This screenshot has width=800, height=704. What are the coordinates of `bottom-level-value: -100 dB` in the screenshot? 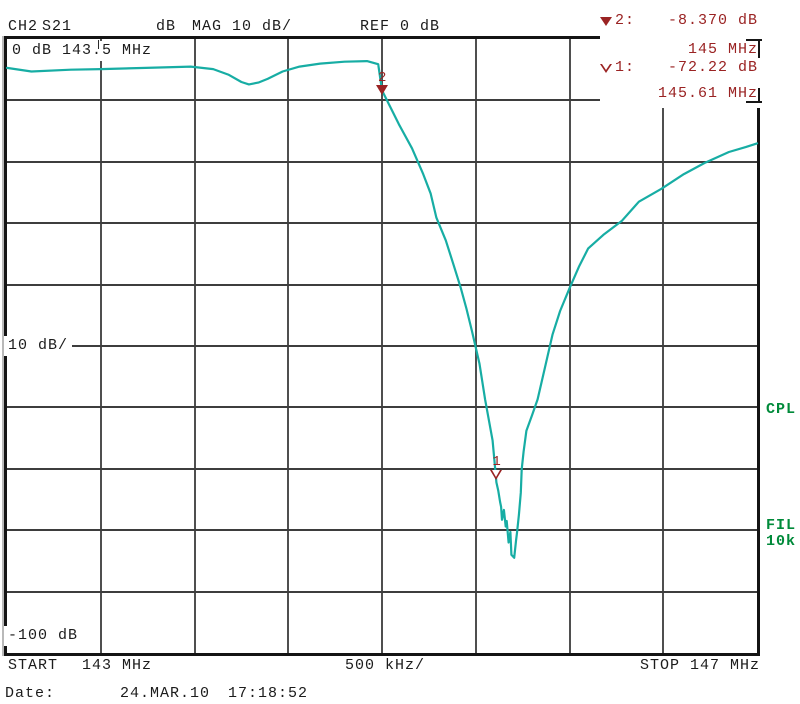 It's located at (43, 635).